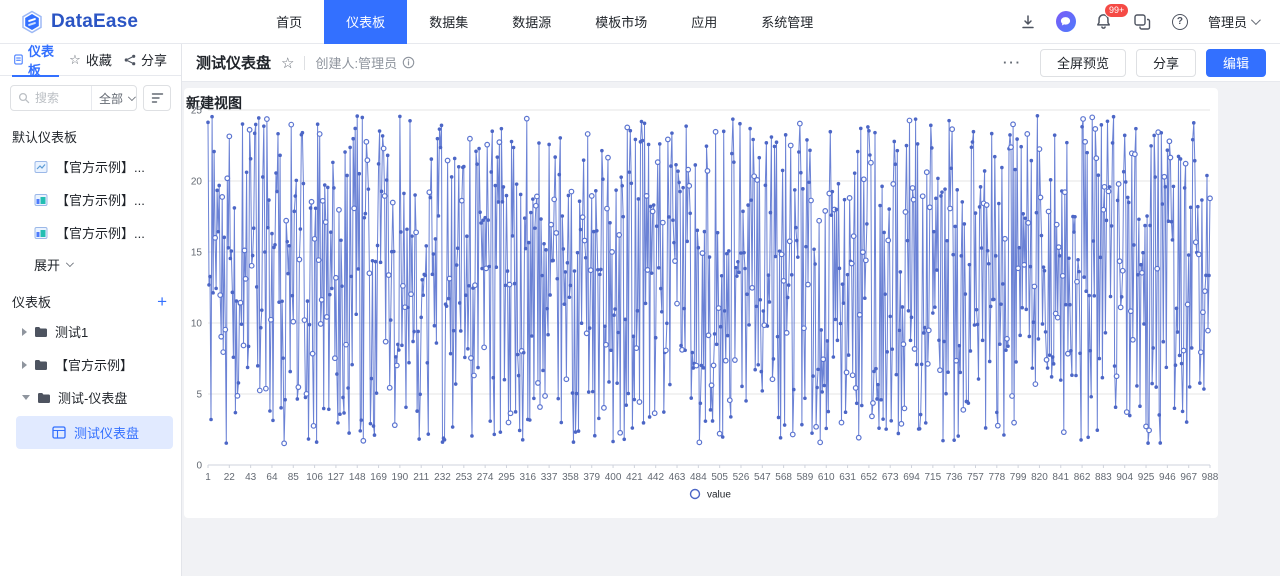  I want to click on legend-item-value: value, so click(710, 494).